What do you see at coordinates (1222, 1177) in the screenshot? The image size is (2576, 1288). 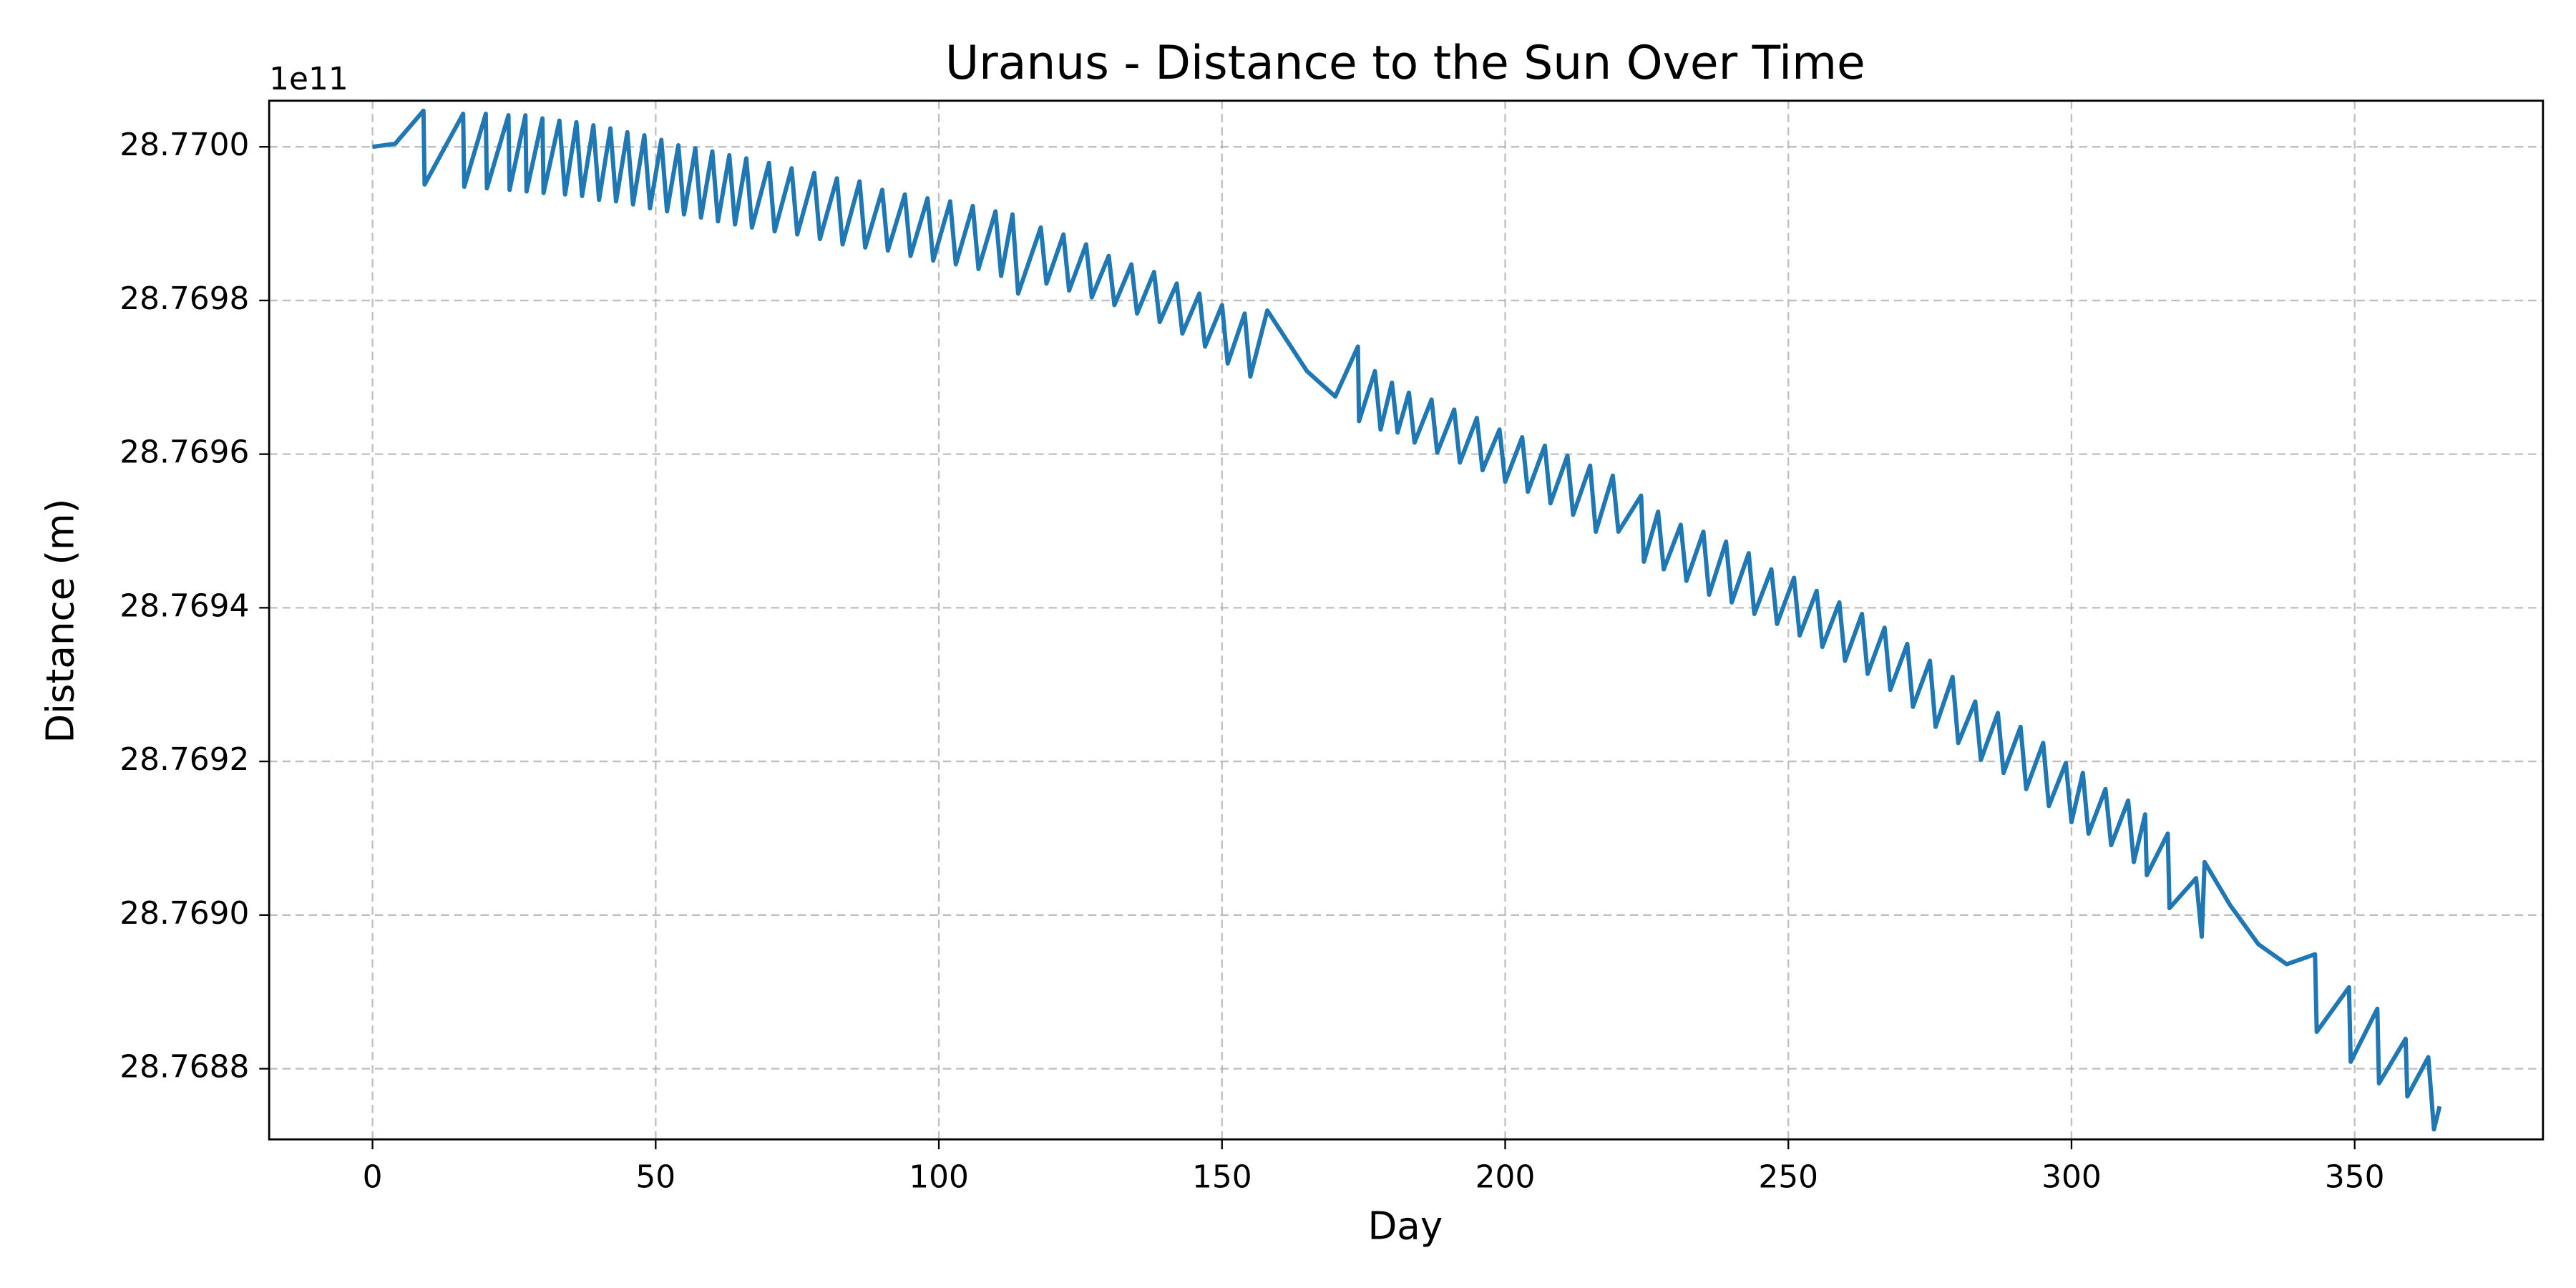 I see `x-tick-label: 150` at bounding box center [1222, 1177].